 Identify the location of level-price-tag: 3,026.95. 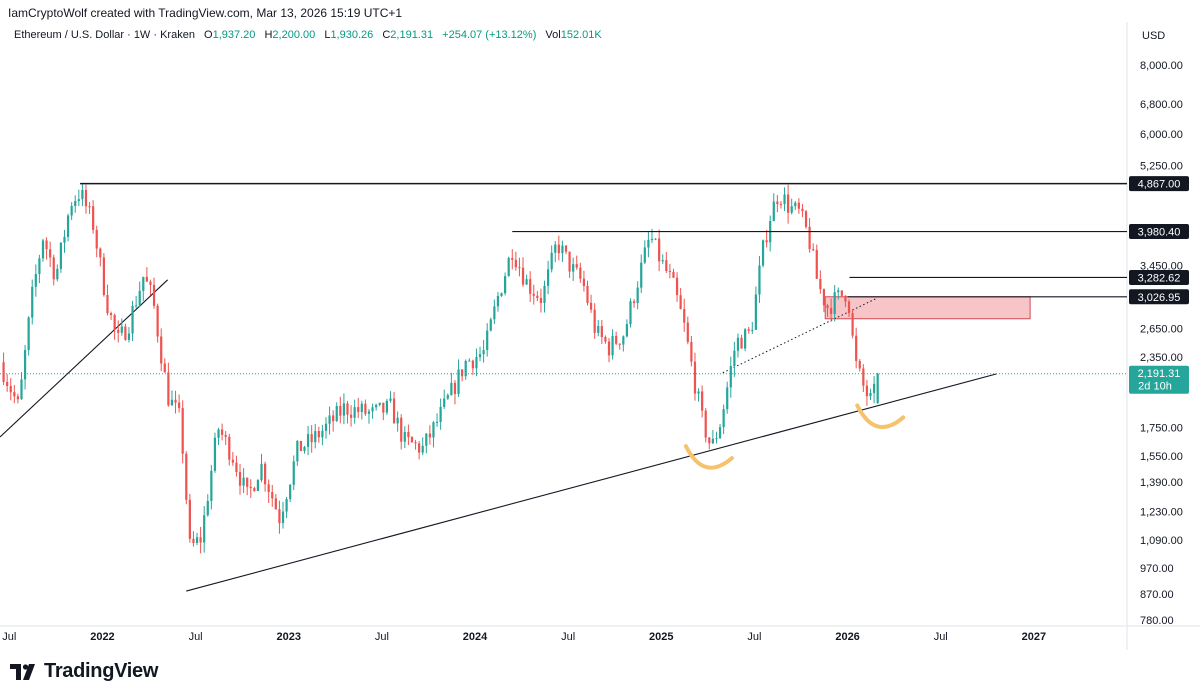
(1159, 297).